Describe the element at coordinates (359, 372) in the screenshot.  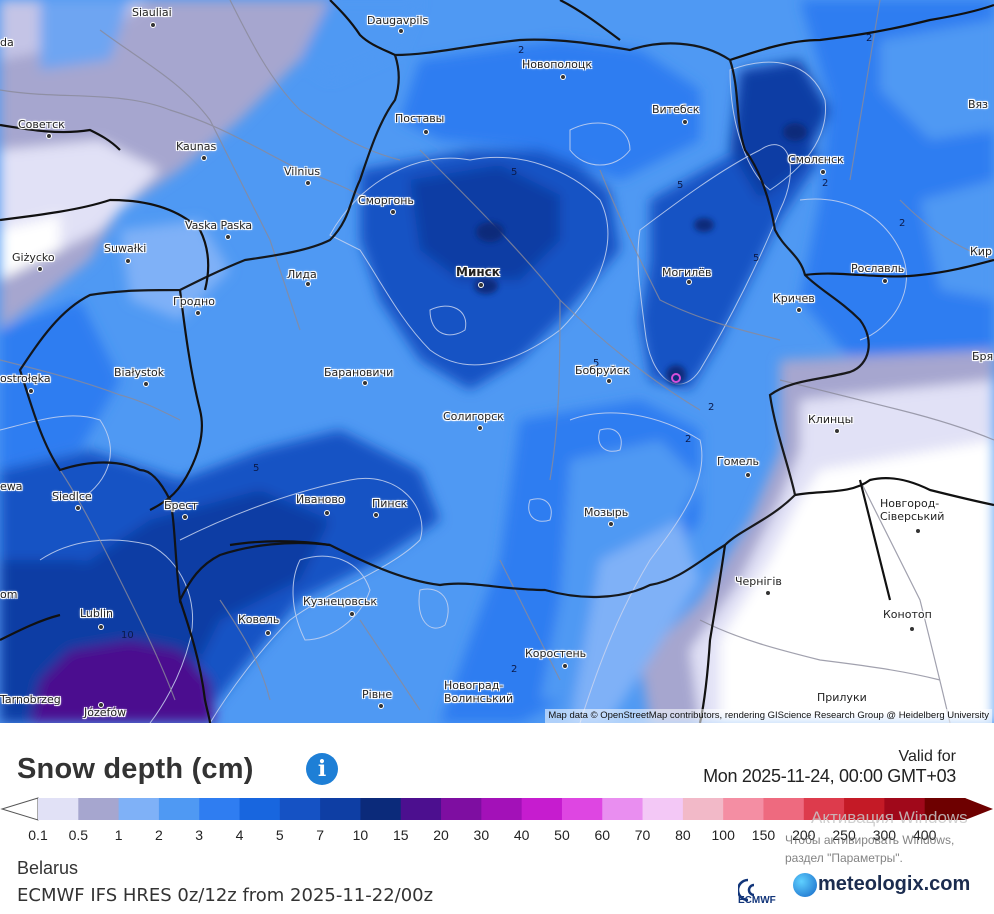
I see `city-label: Барановичи` at that location.